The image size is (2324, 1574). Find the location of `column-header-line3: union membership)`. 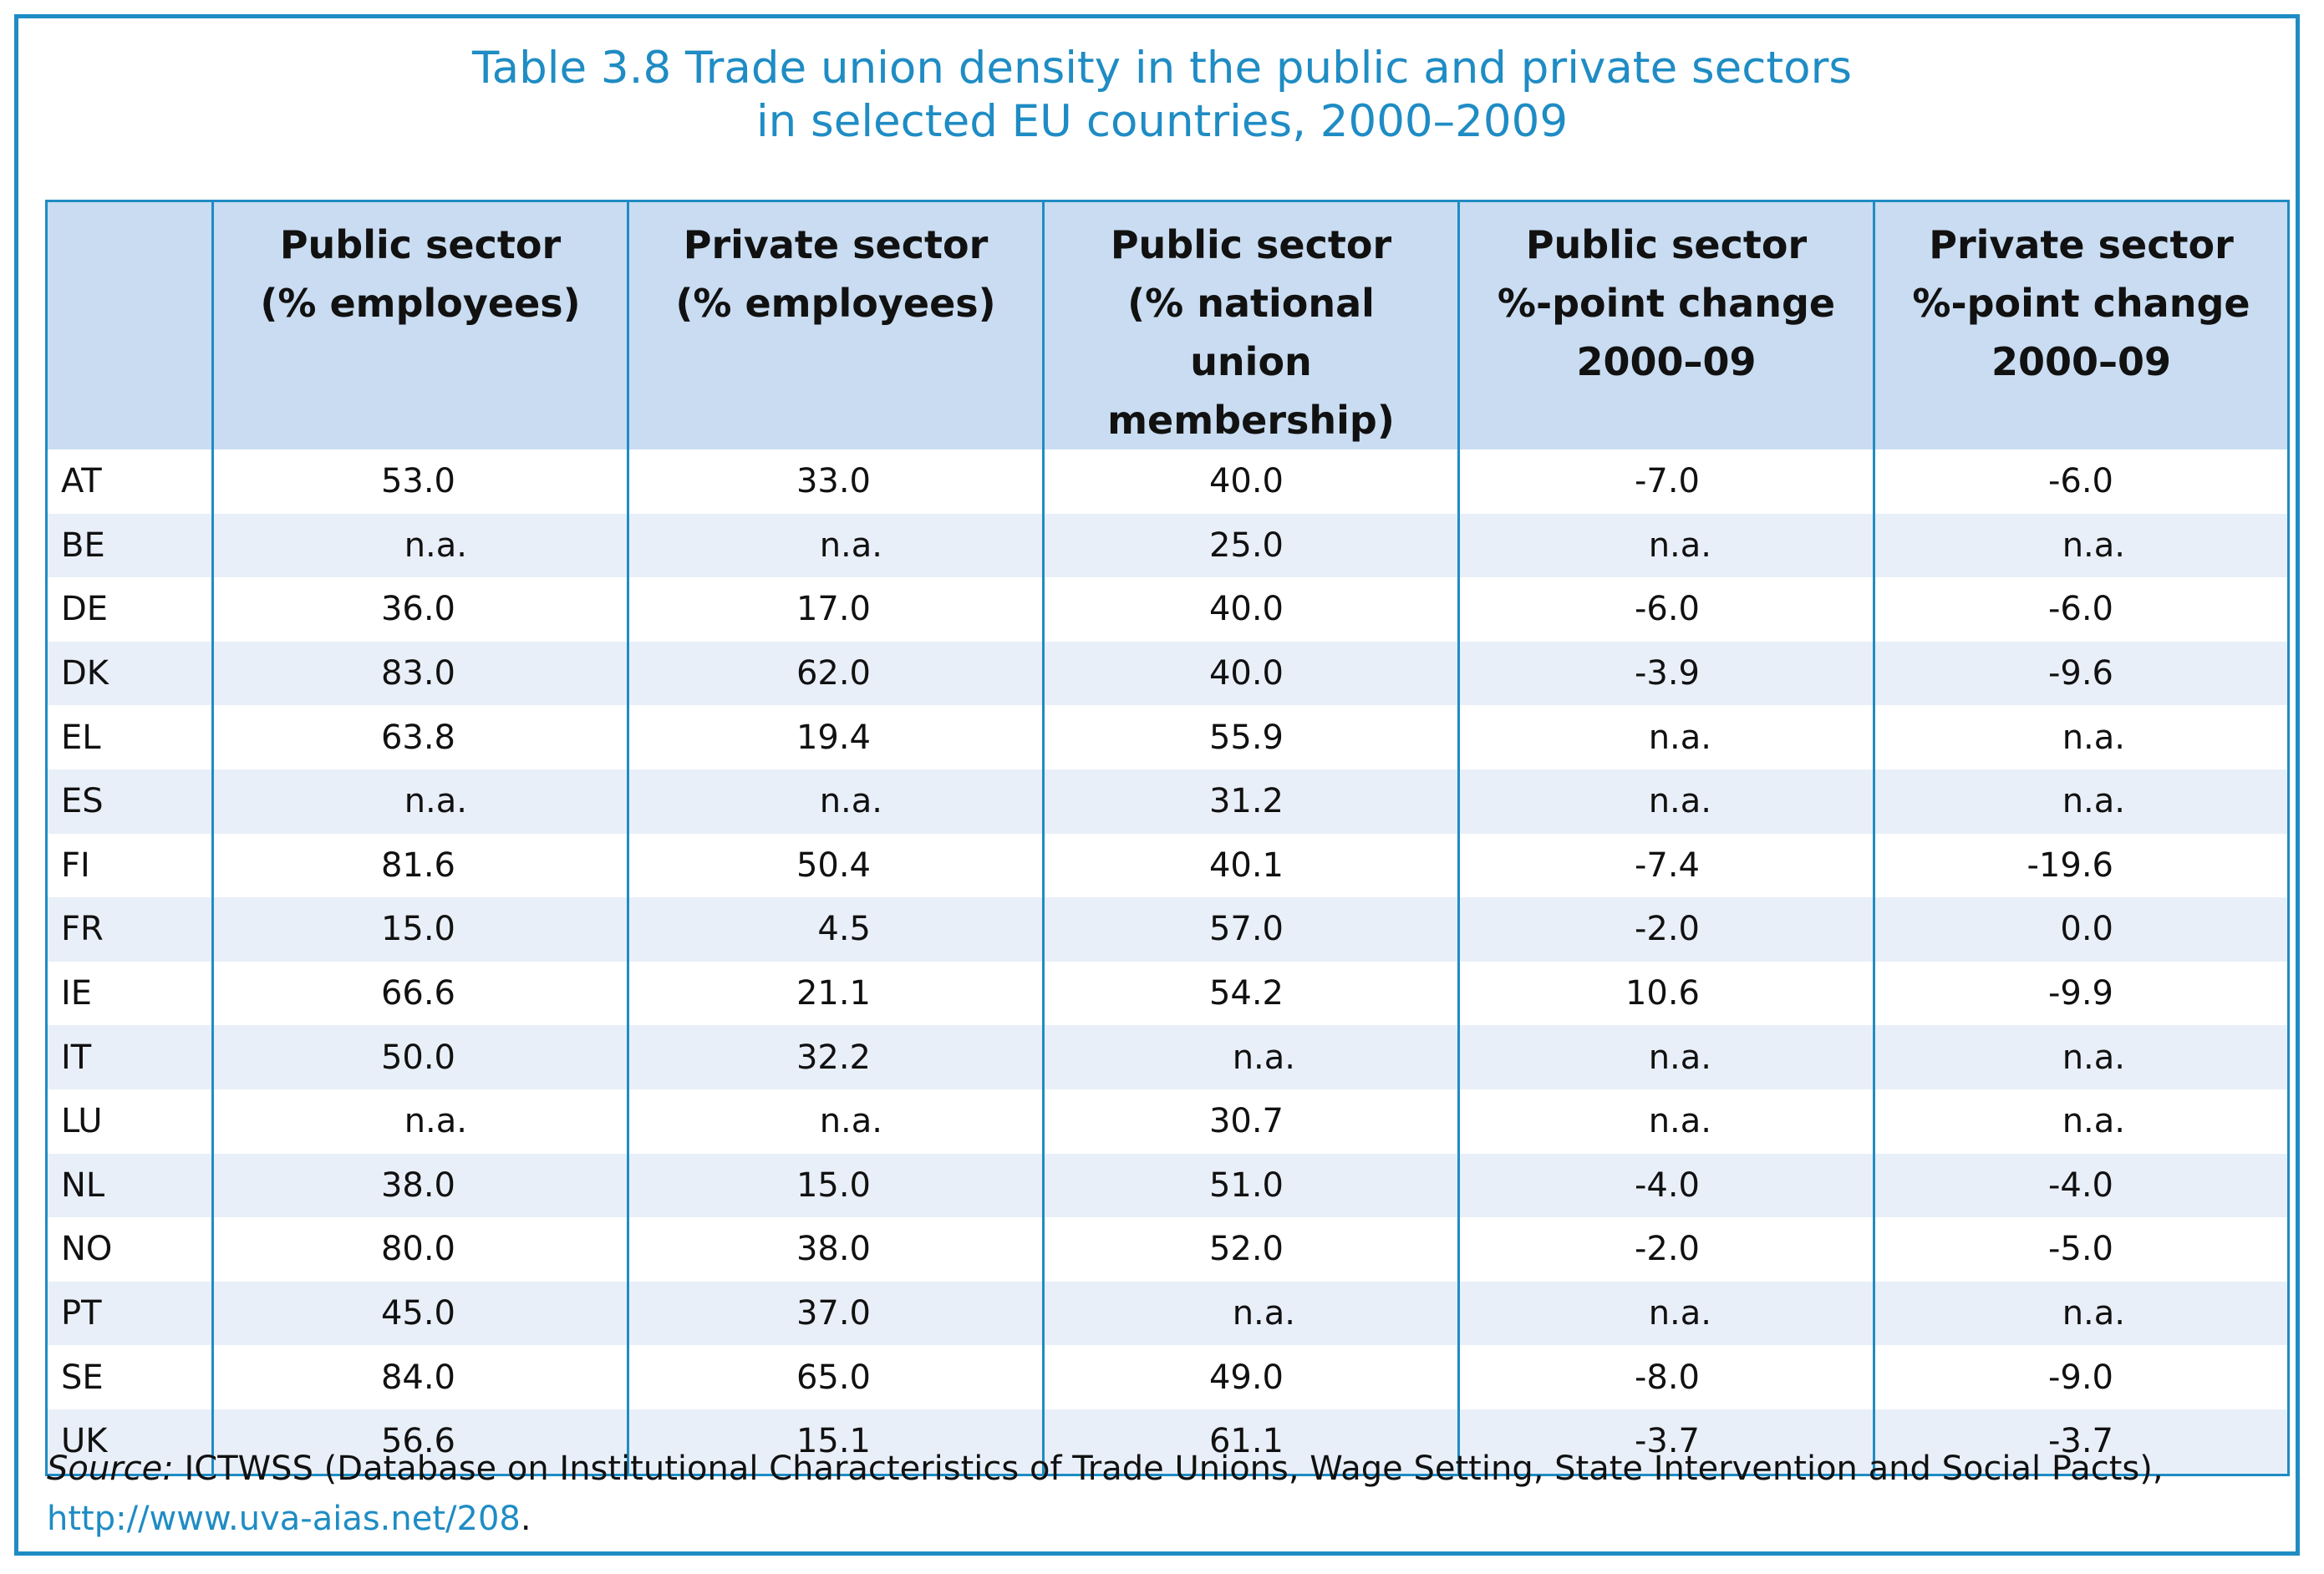

column-header-line3: union membership) is located at coordinates (1251, 391).